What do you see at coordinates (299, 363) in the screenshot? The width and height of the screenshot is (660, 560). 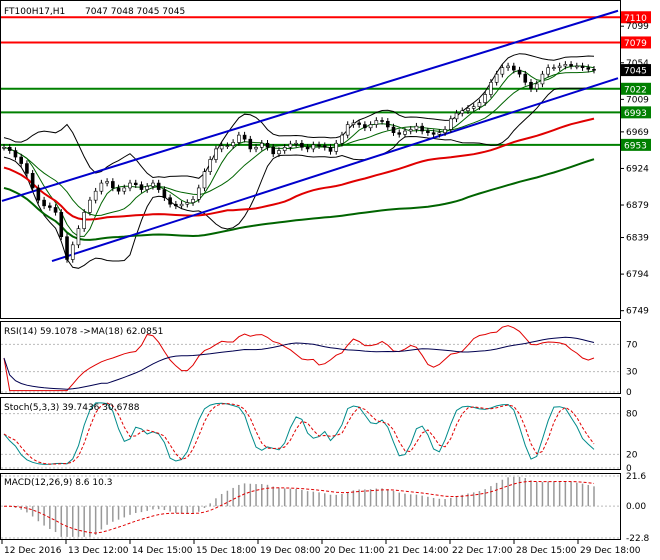 I see `rsi-ma-line` at bounding box center [299, 363].